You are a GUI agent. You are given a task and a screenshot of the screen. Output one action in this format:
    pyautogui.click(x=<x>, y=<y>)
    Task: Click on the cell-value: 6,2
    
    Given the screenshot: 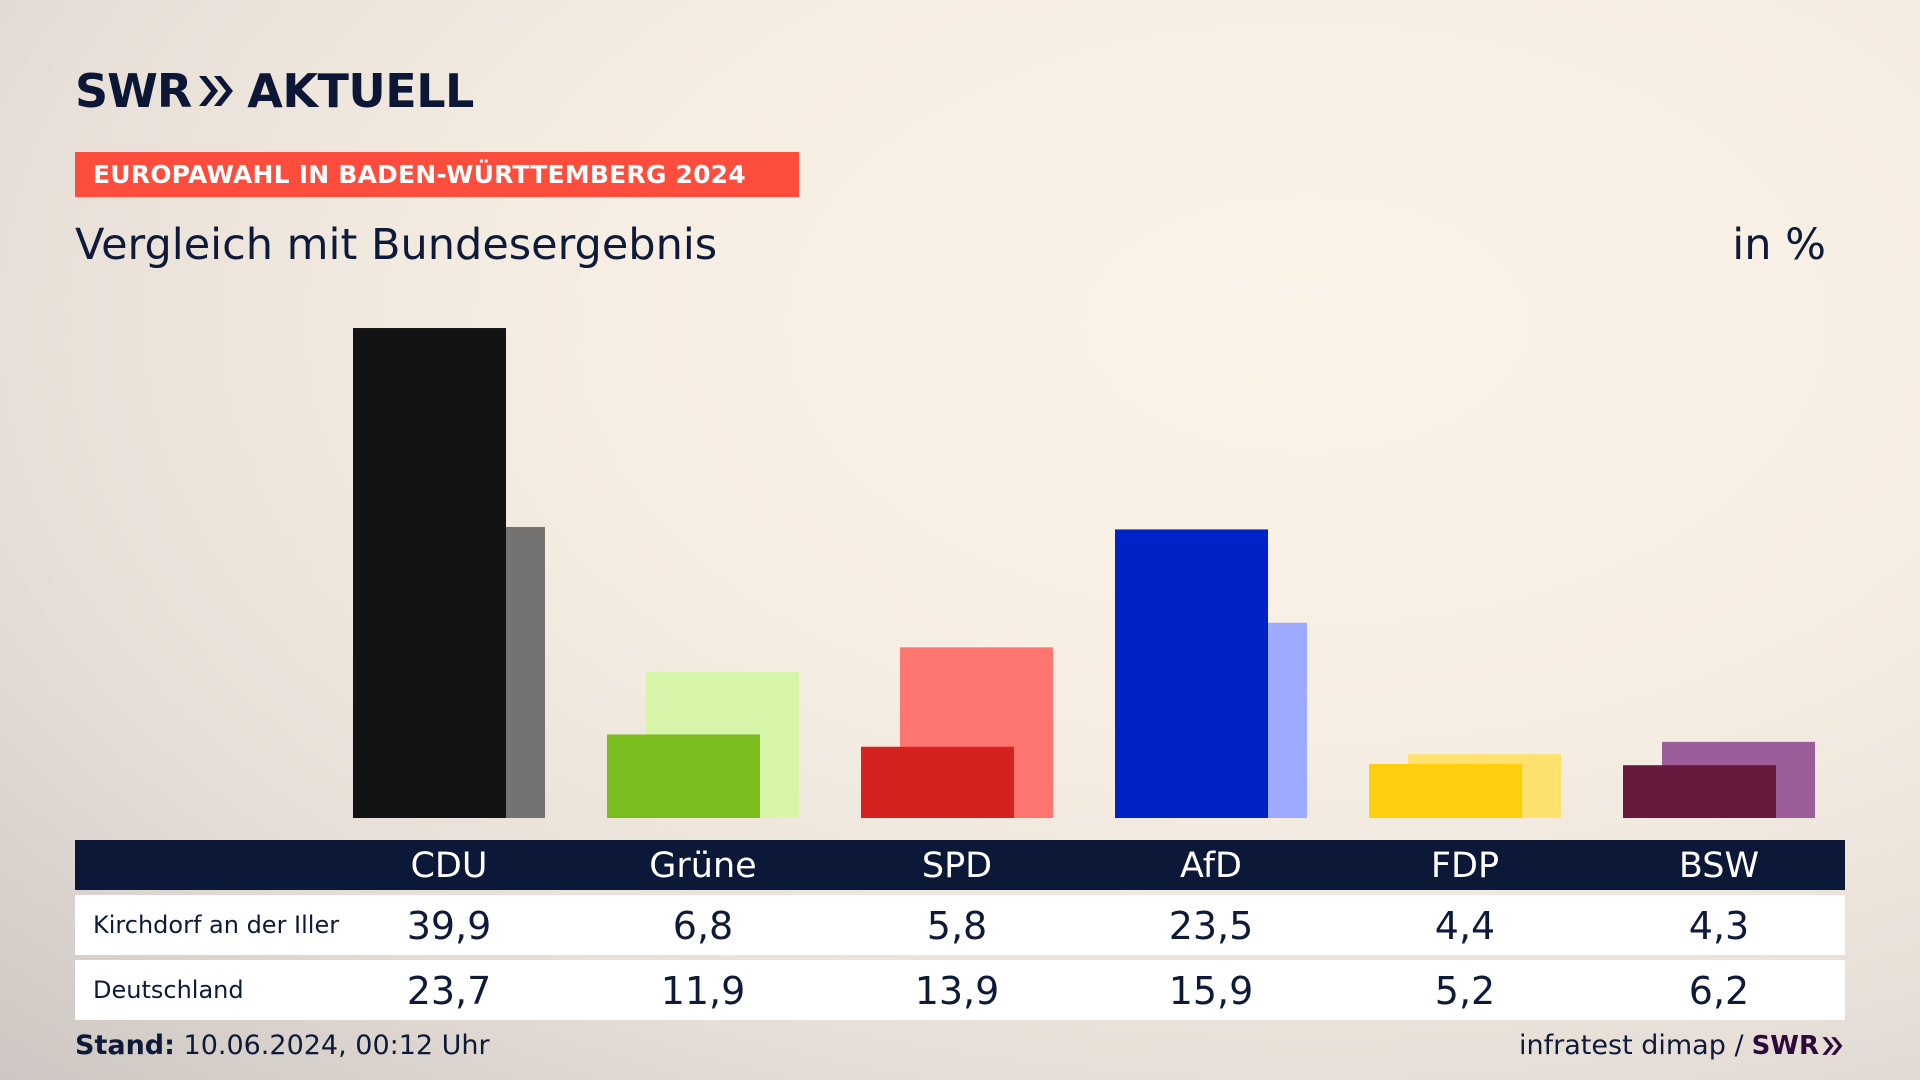 What is the action you would take?
    pyautogui.click(x=1719, y=991)
    